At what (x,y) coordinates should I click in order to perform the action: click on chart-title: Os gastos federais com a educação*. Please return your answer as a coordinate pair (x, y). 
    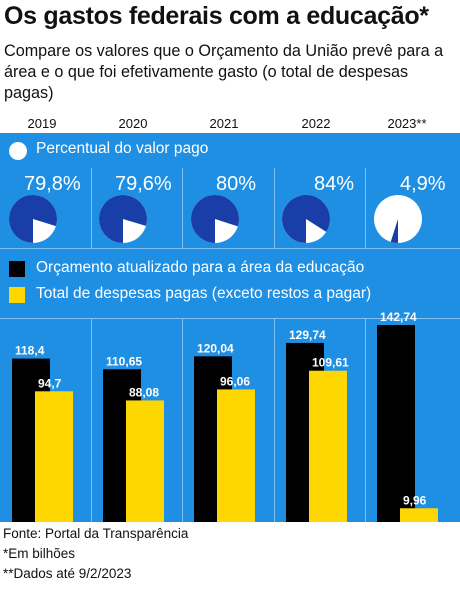
    Looking at the image, I should click on (216, 16).